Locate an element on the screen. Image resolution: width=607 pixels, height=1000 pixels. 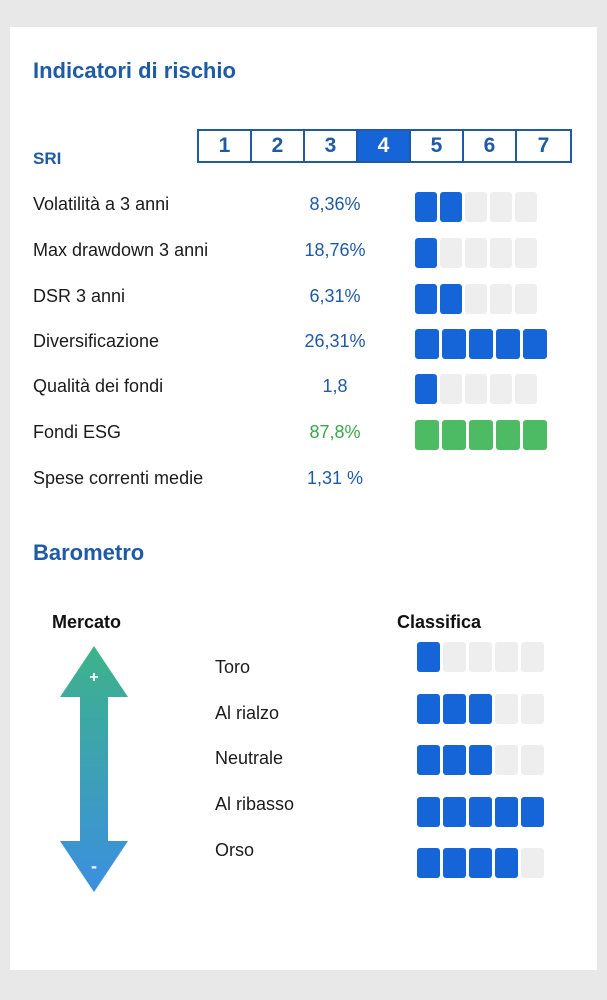
metric-value: 26,31% is located at coordinates (335, 341).